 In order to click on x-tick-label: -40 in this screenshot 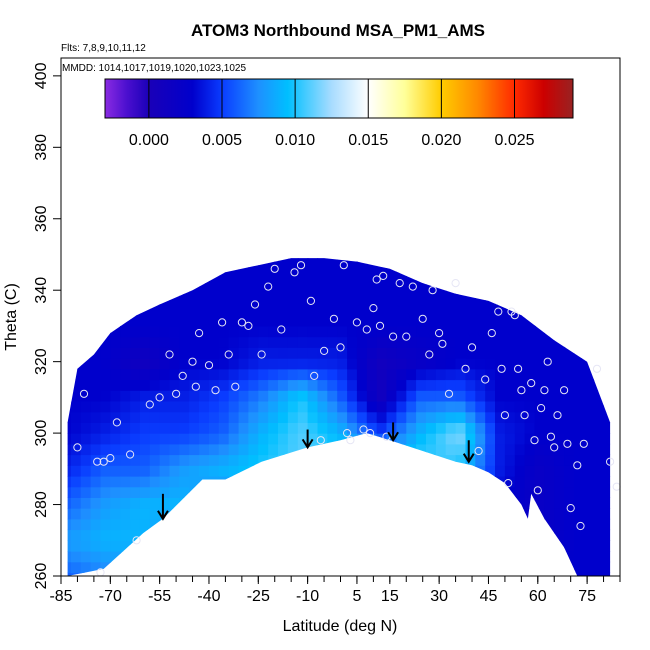, I will do `click(208, 596)`.